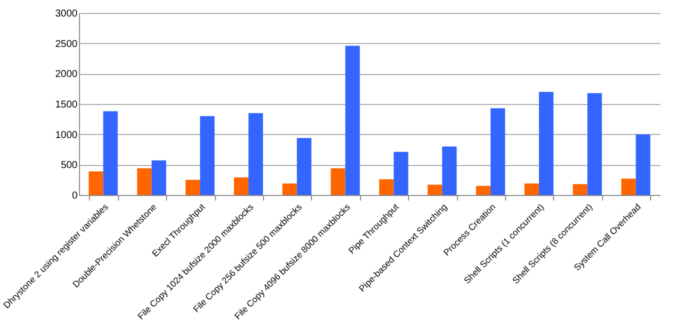  I want to click on y-tick-label: 2000, so click(66, 74).